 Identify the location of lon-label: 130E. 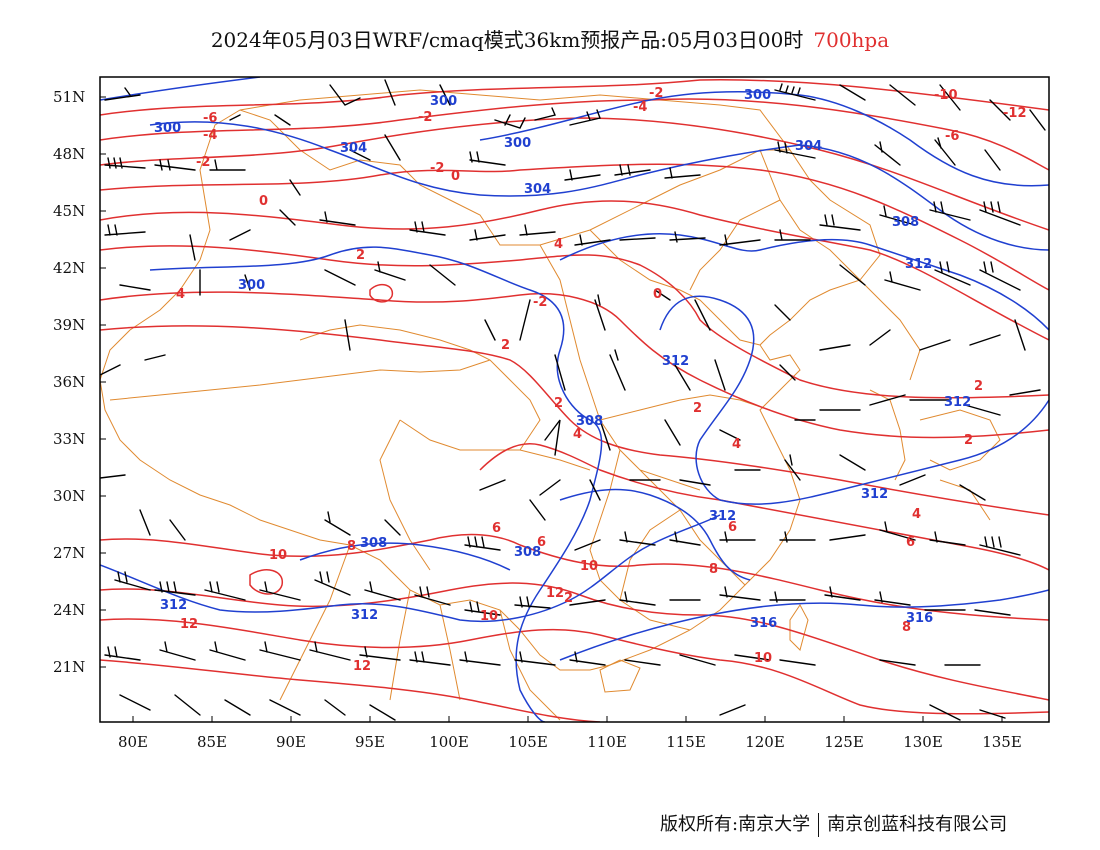
(923, 742).